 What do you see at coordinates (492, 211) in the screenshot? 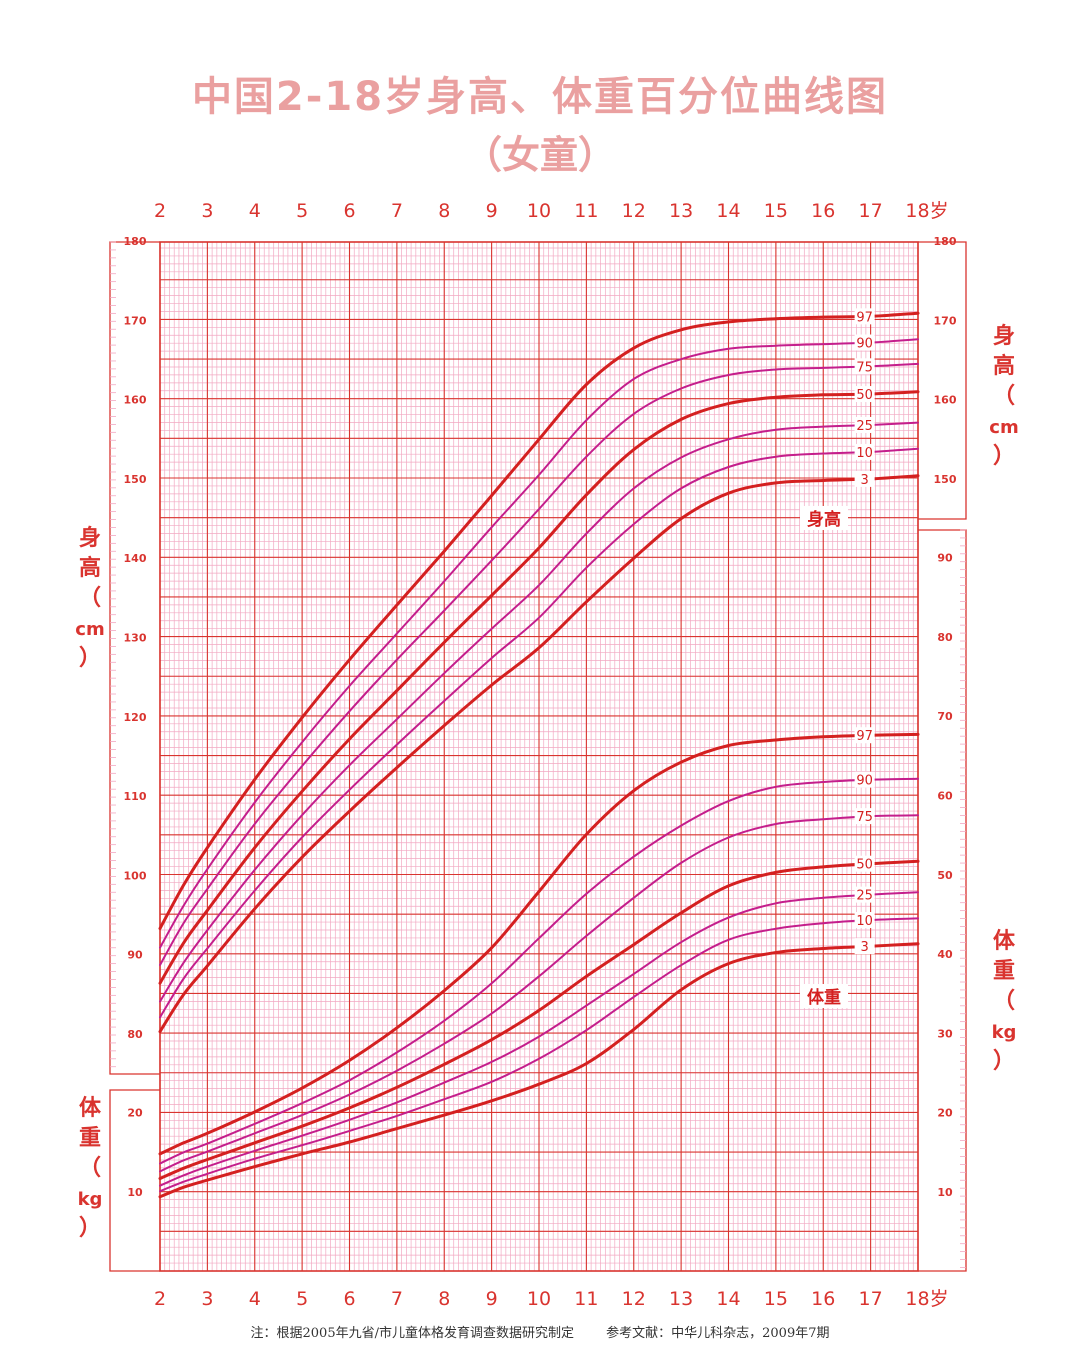
I see `x-tick-label-top: 9` at bounding box center [492, 211].